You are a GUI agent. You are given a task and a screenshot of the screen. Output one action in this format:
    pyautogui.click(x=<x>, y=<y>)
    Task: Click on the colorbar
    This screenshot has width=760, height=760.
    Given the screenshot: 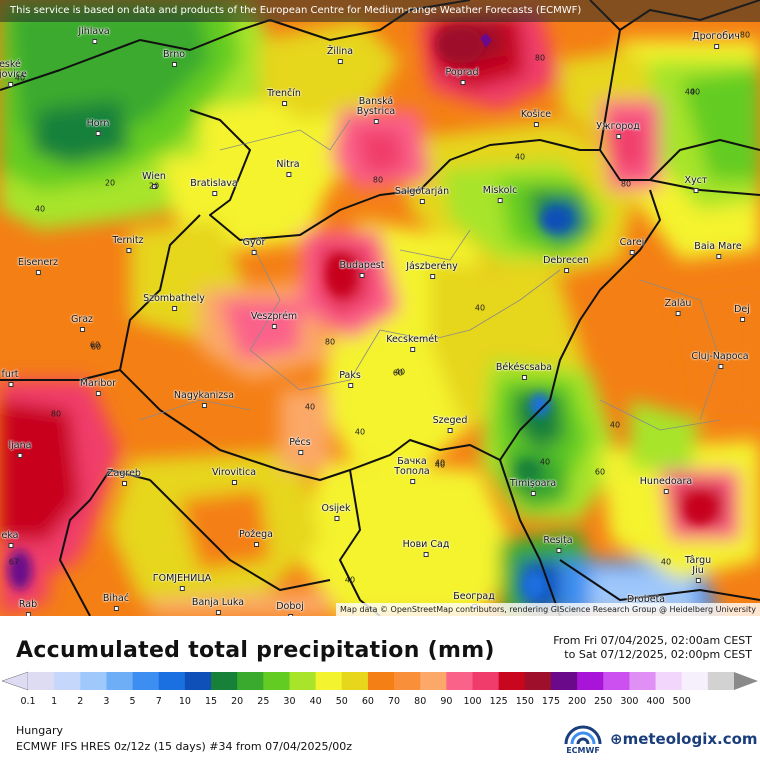 What is the action you would take?
    pyautogui.click(x=379, y=681)
    